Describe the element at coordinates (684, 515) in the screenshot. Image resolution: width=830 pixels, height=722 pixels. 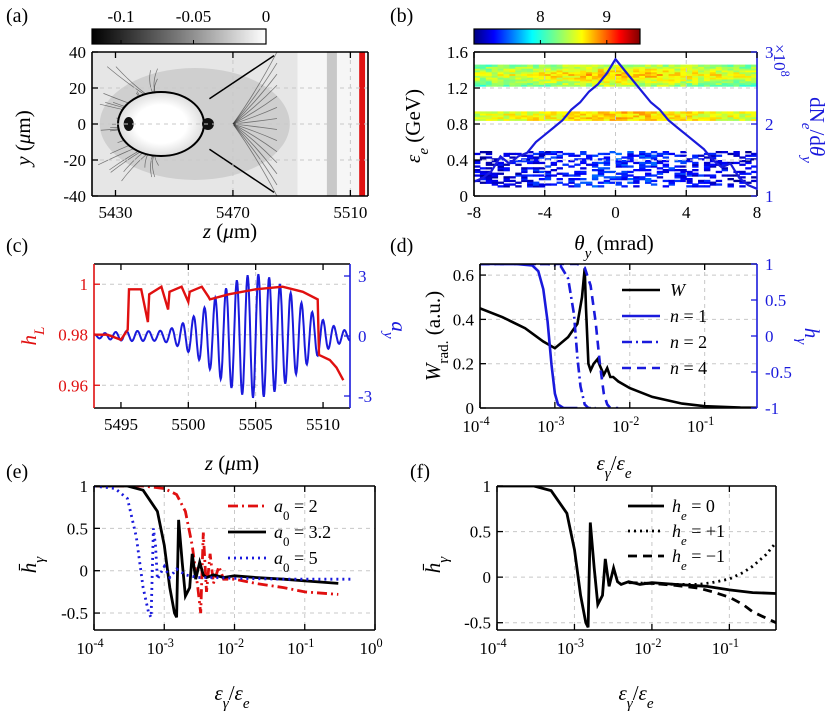
I see `panel-f-legend-label-part: e` at that location.